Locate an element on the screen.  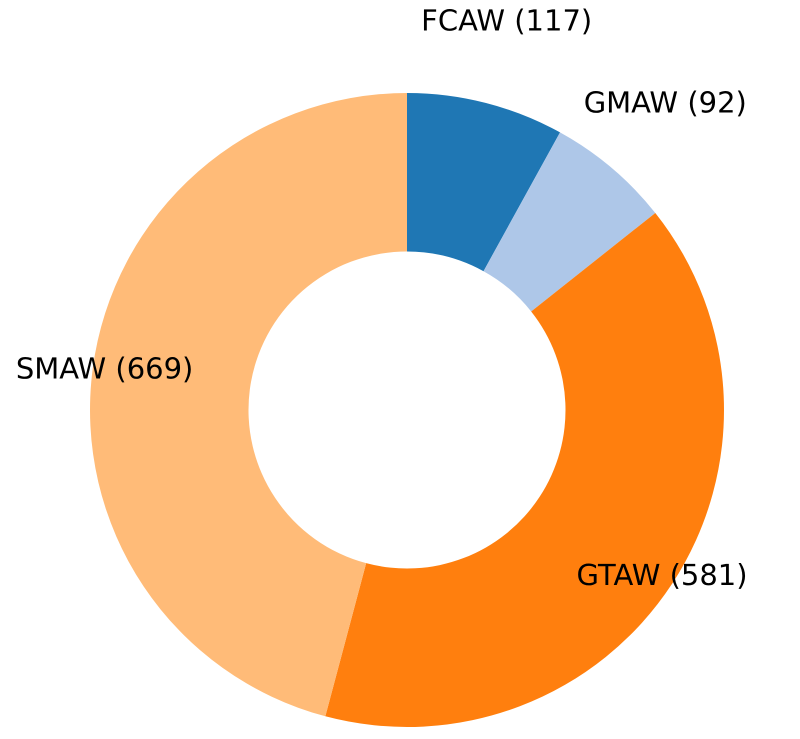
slice-label: SMAW (669) is located at coordinates (105, 368).